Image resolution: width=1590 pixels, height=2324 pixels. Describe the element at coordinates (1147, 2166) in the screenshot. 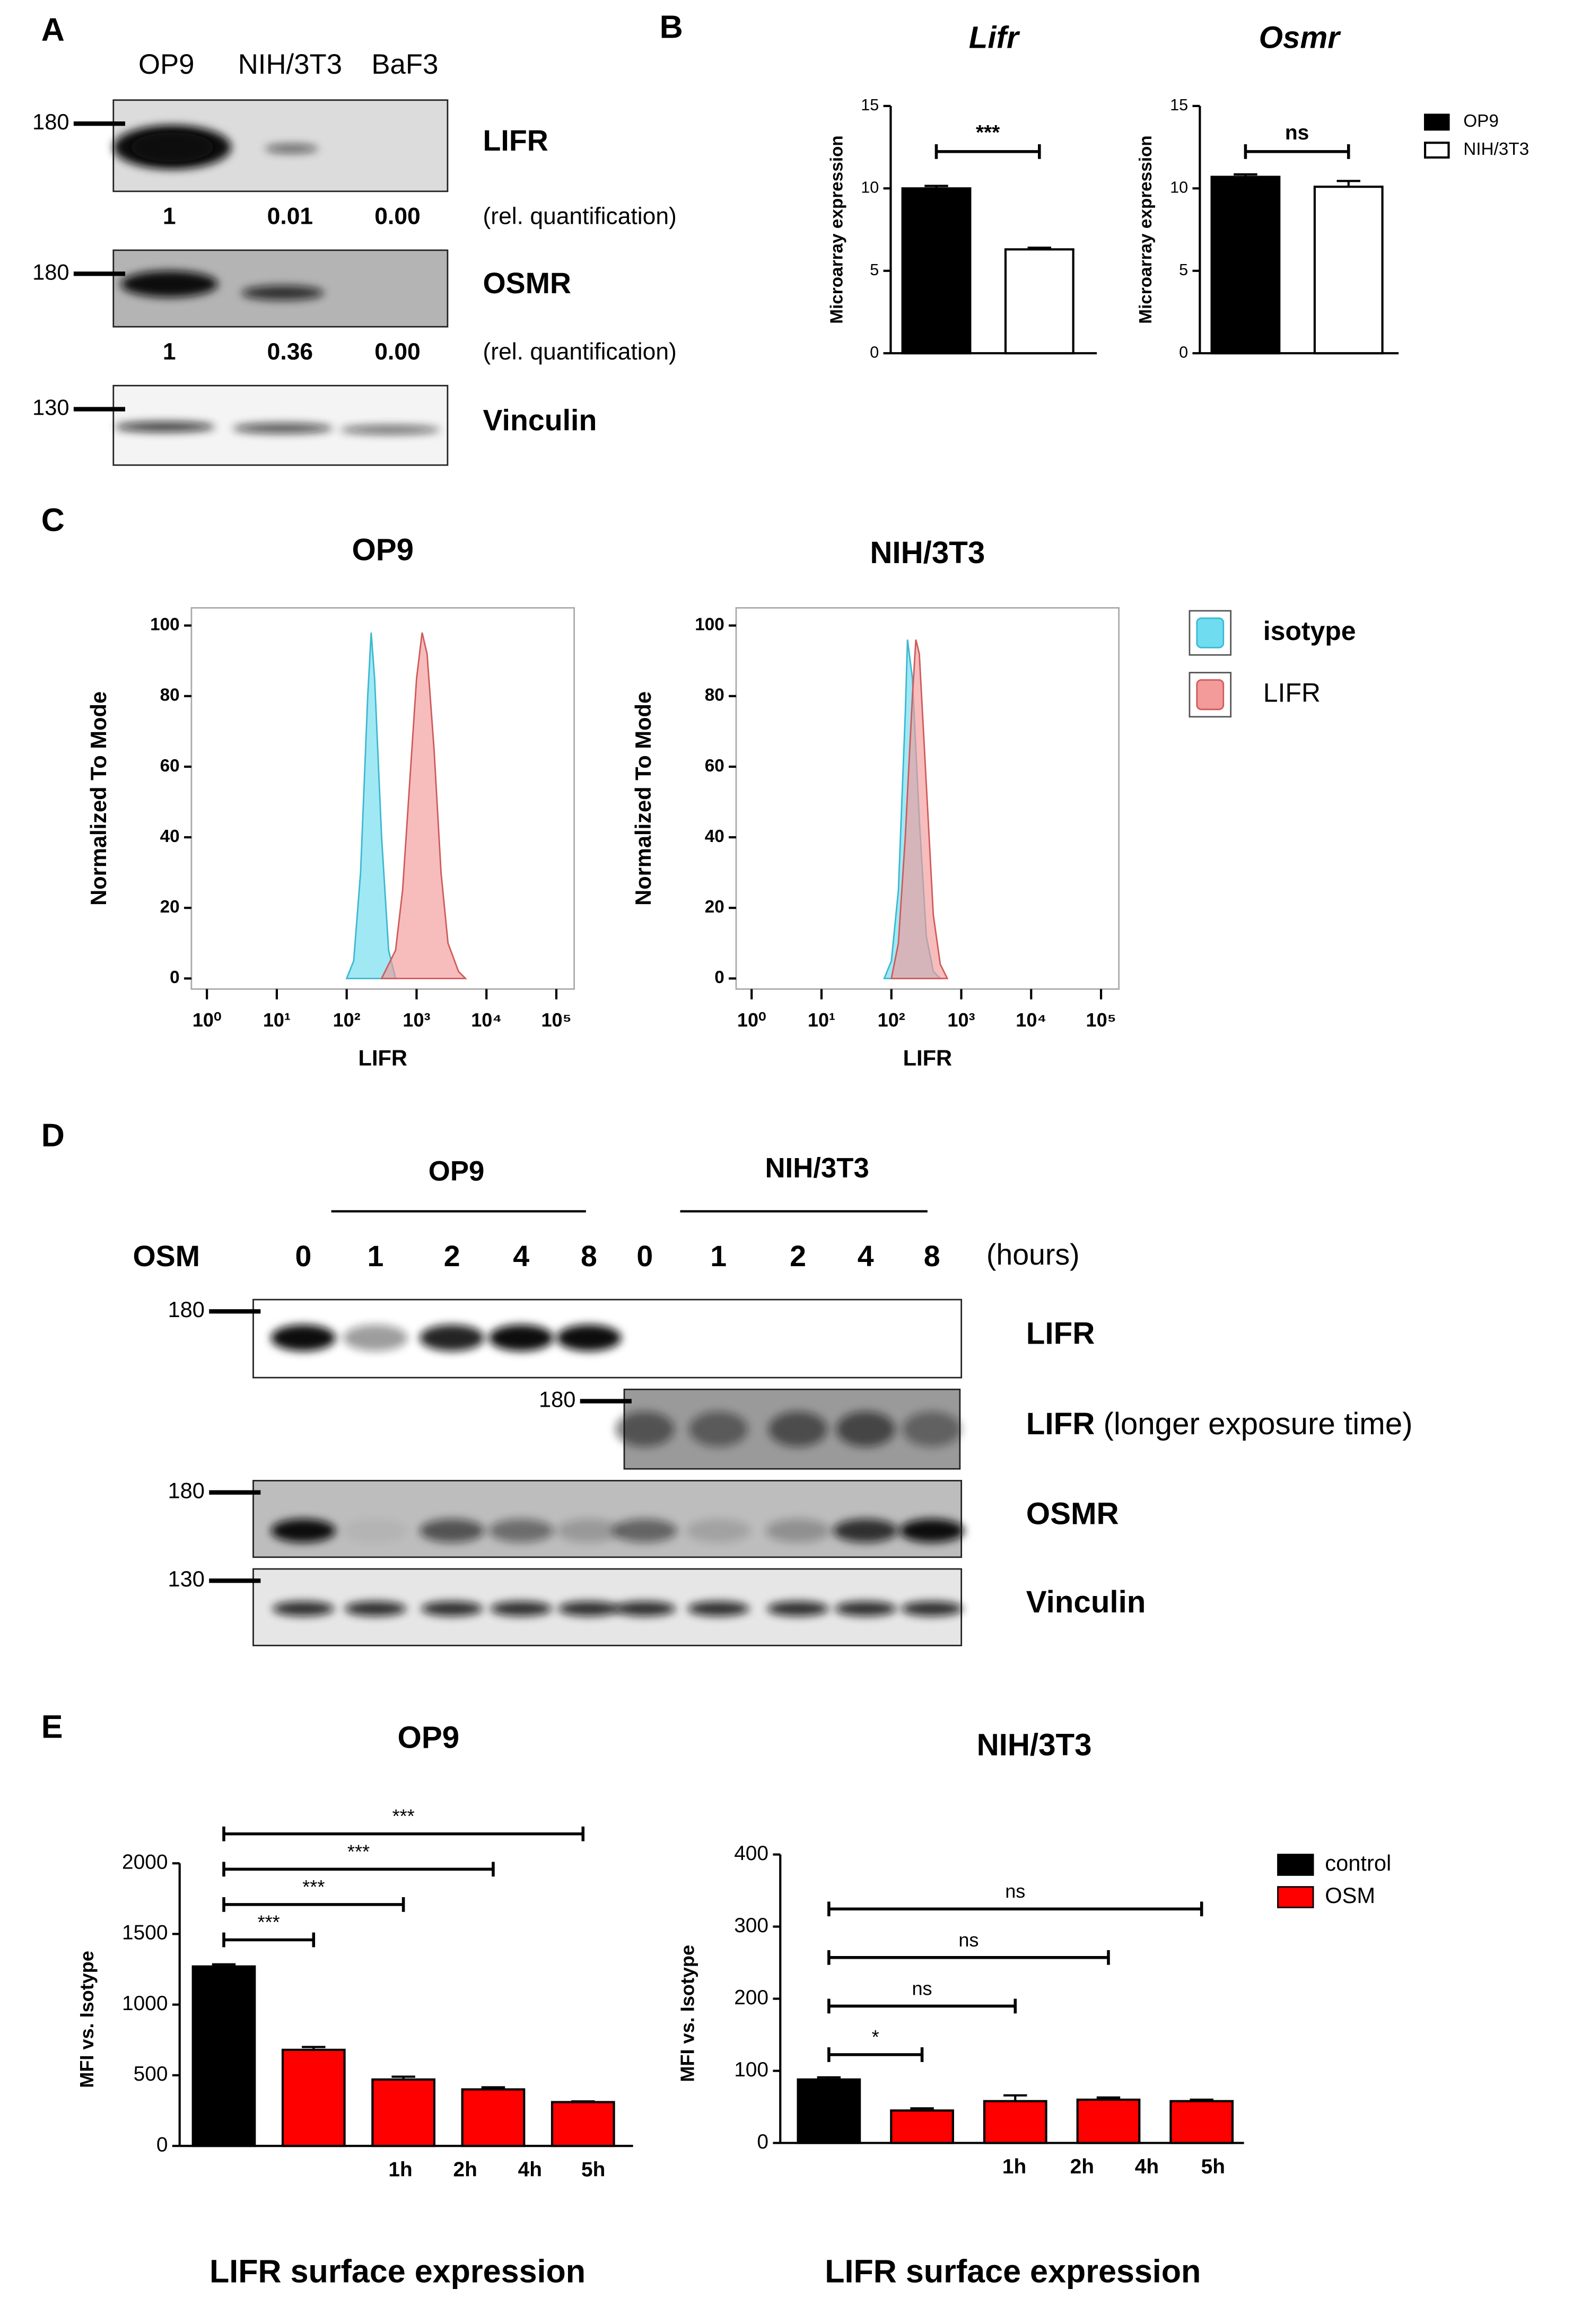

I see `x-label: 4h` at that location.